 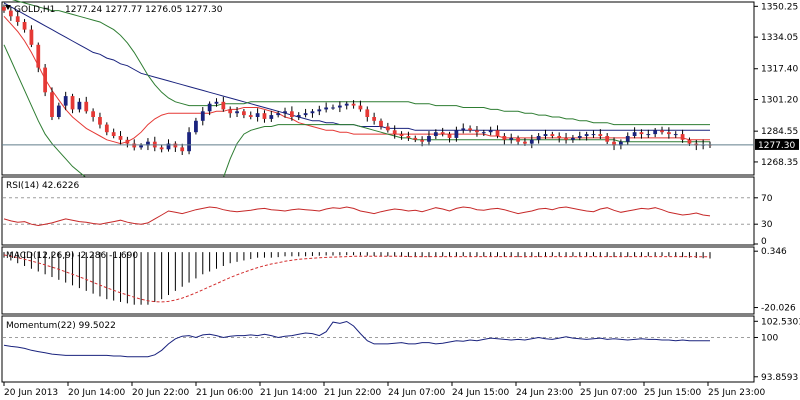 I want to click on momentum-line, so click(x=356, y=339).